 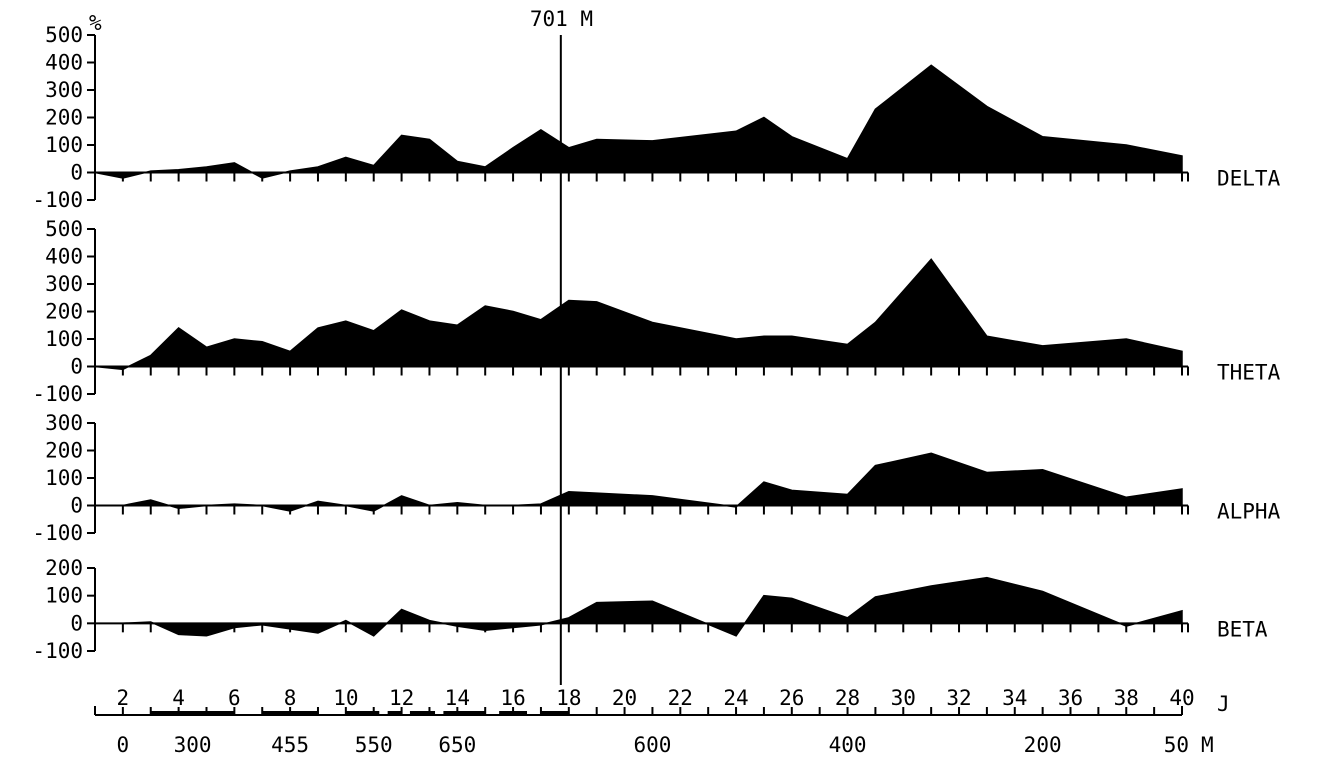 I want to click on band-area-delta, so click(x=638, y=121).